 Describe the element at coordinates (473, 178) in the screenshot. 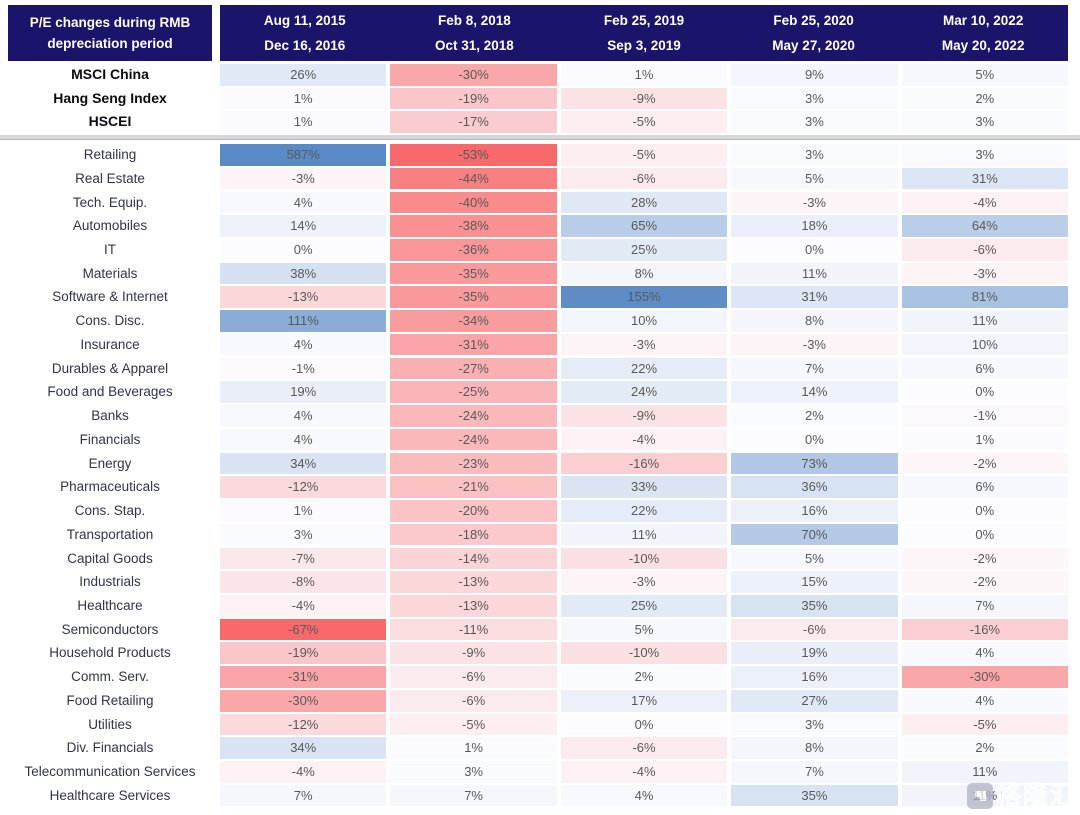

I see `value-cell: -44%` at that location.